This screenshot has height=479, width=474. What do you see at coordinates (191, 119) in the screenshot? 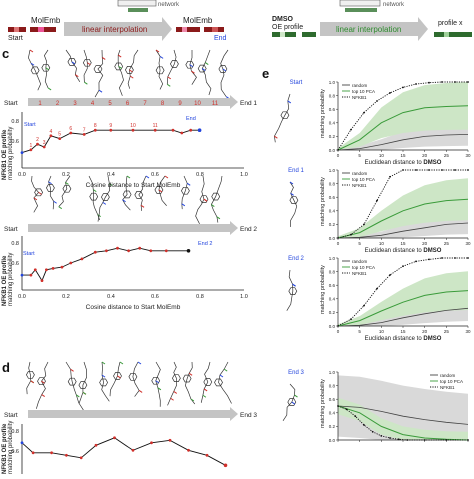
I see `plot-c1-end: End` at bounding box center [191, 119].